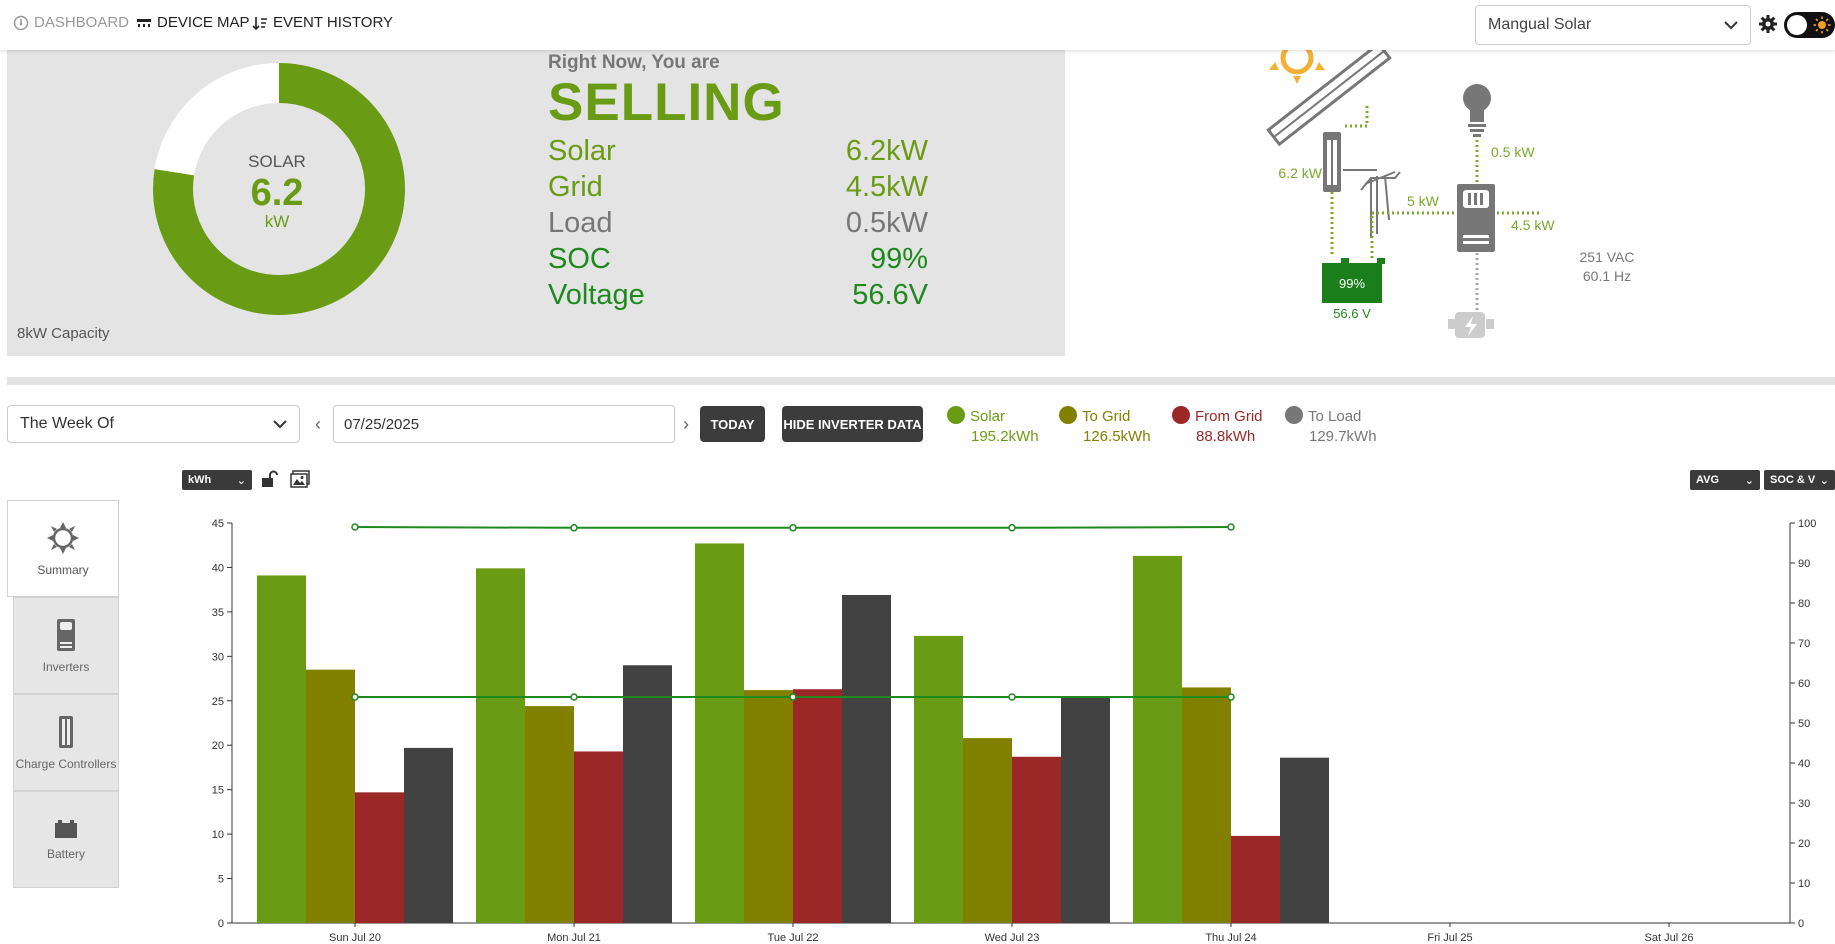  I want to click on generator-icon, so click(1471, 325).